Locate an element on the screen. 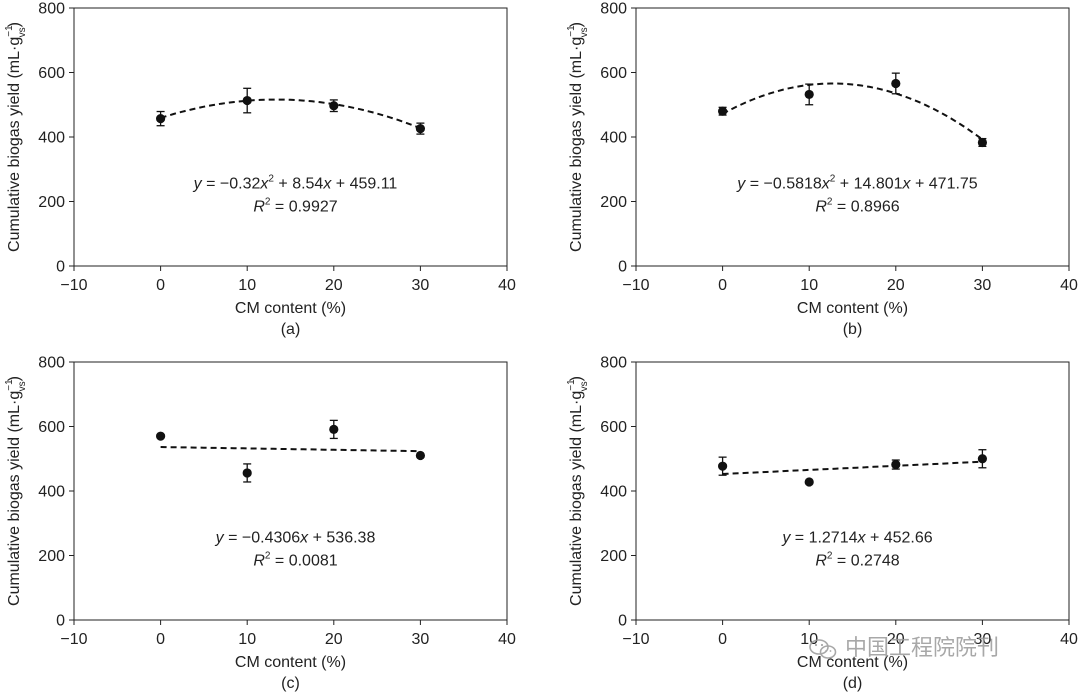  equation-term: = −0.4306 is located at coordinates (262, 538).